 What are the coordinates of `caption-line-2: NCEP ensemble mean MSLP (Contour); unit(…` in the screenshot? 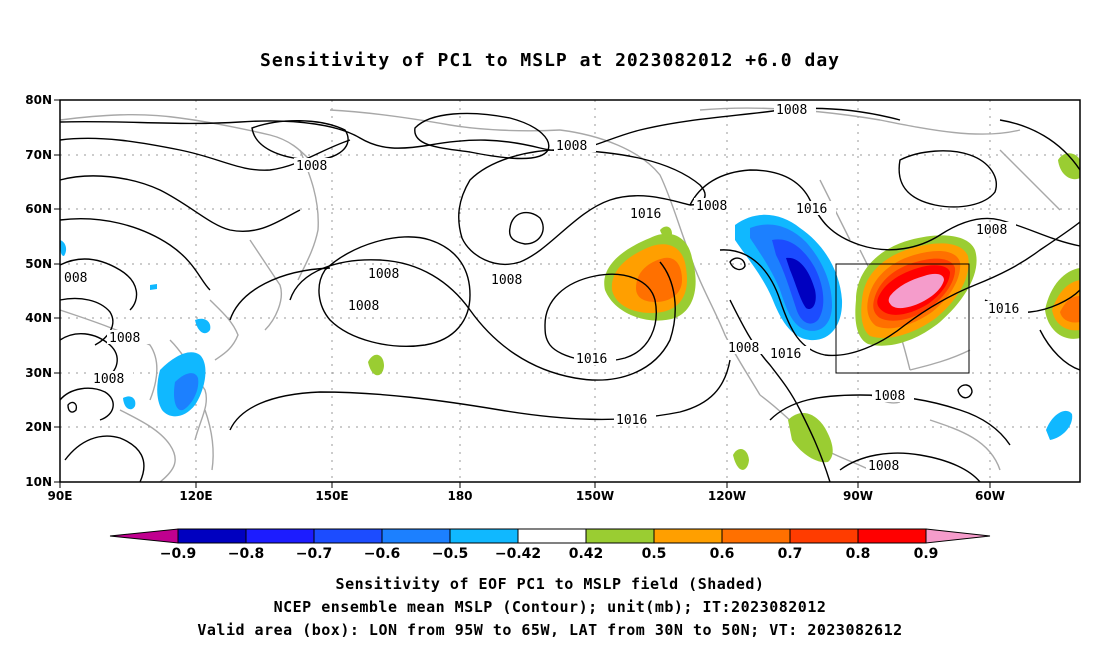 It's located at (550, 607).